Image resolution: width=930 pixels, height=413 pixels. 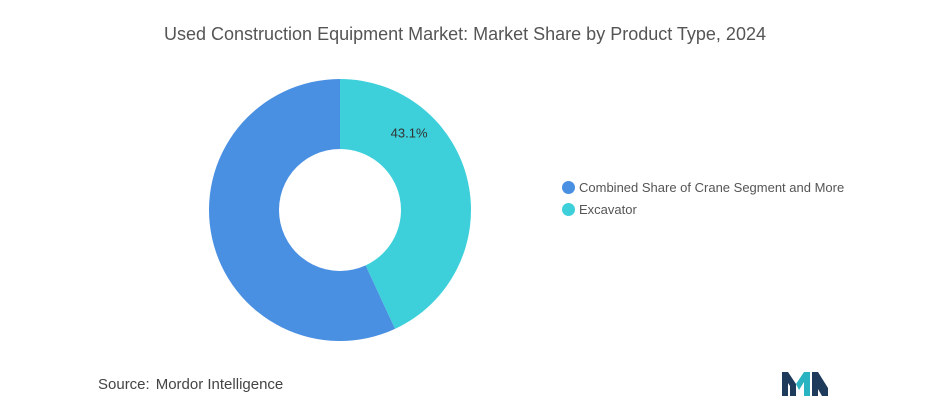 I want to click on legend-item-crane: Combined Share of Crane Segment and More, so click(x=703, y=187).